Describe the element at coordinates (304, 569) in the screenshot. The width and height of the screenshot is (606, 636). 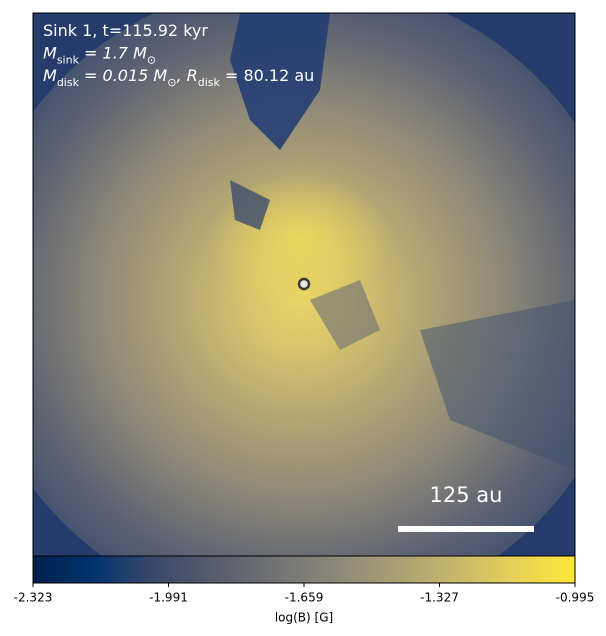
I see `colorbar` at that location.